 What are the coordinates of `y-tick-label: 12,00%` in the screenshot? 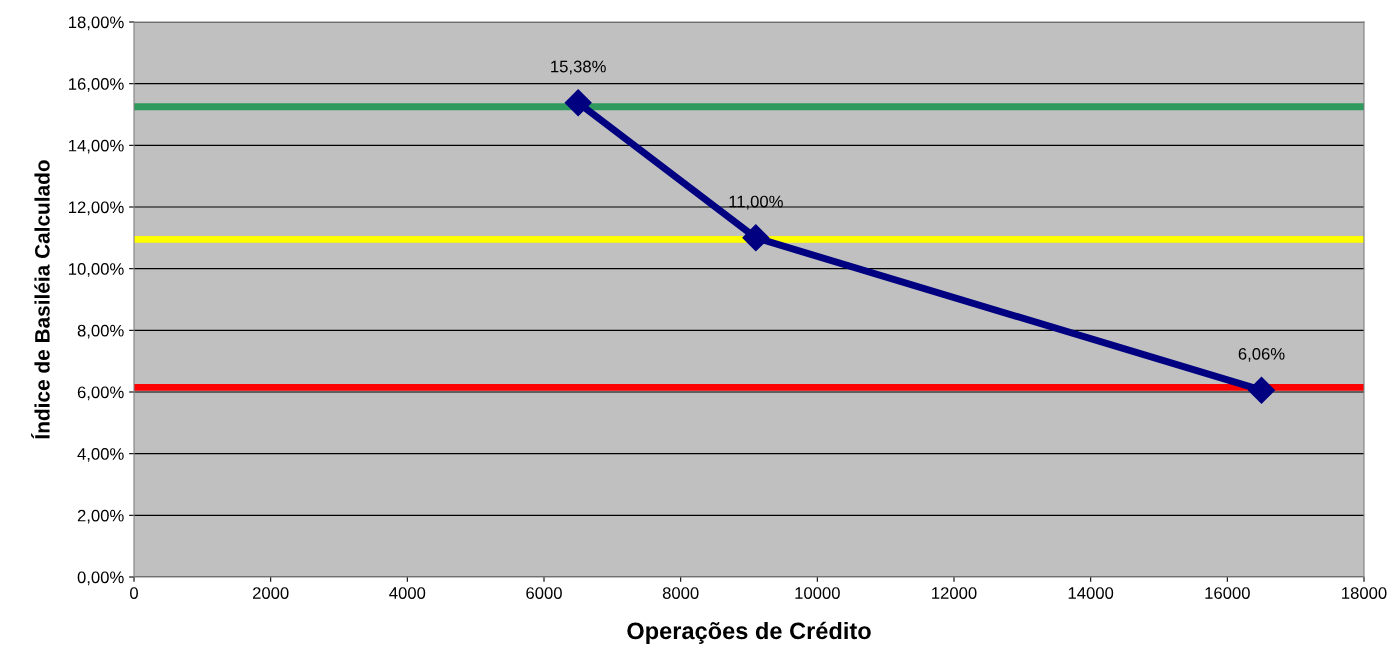 It's located at (96, 208).